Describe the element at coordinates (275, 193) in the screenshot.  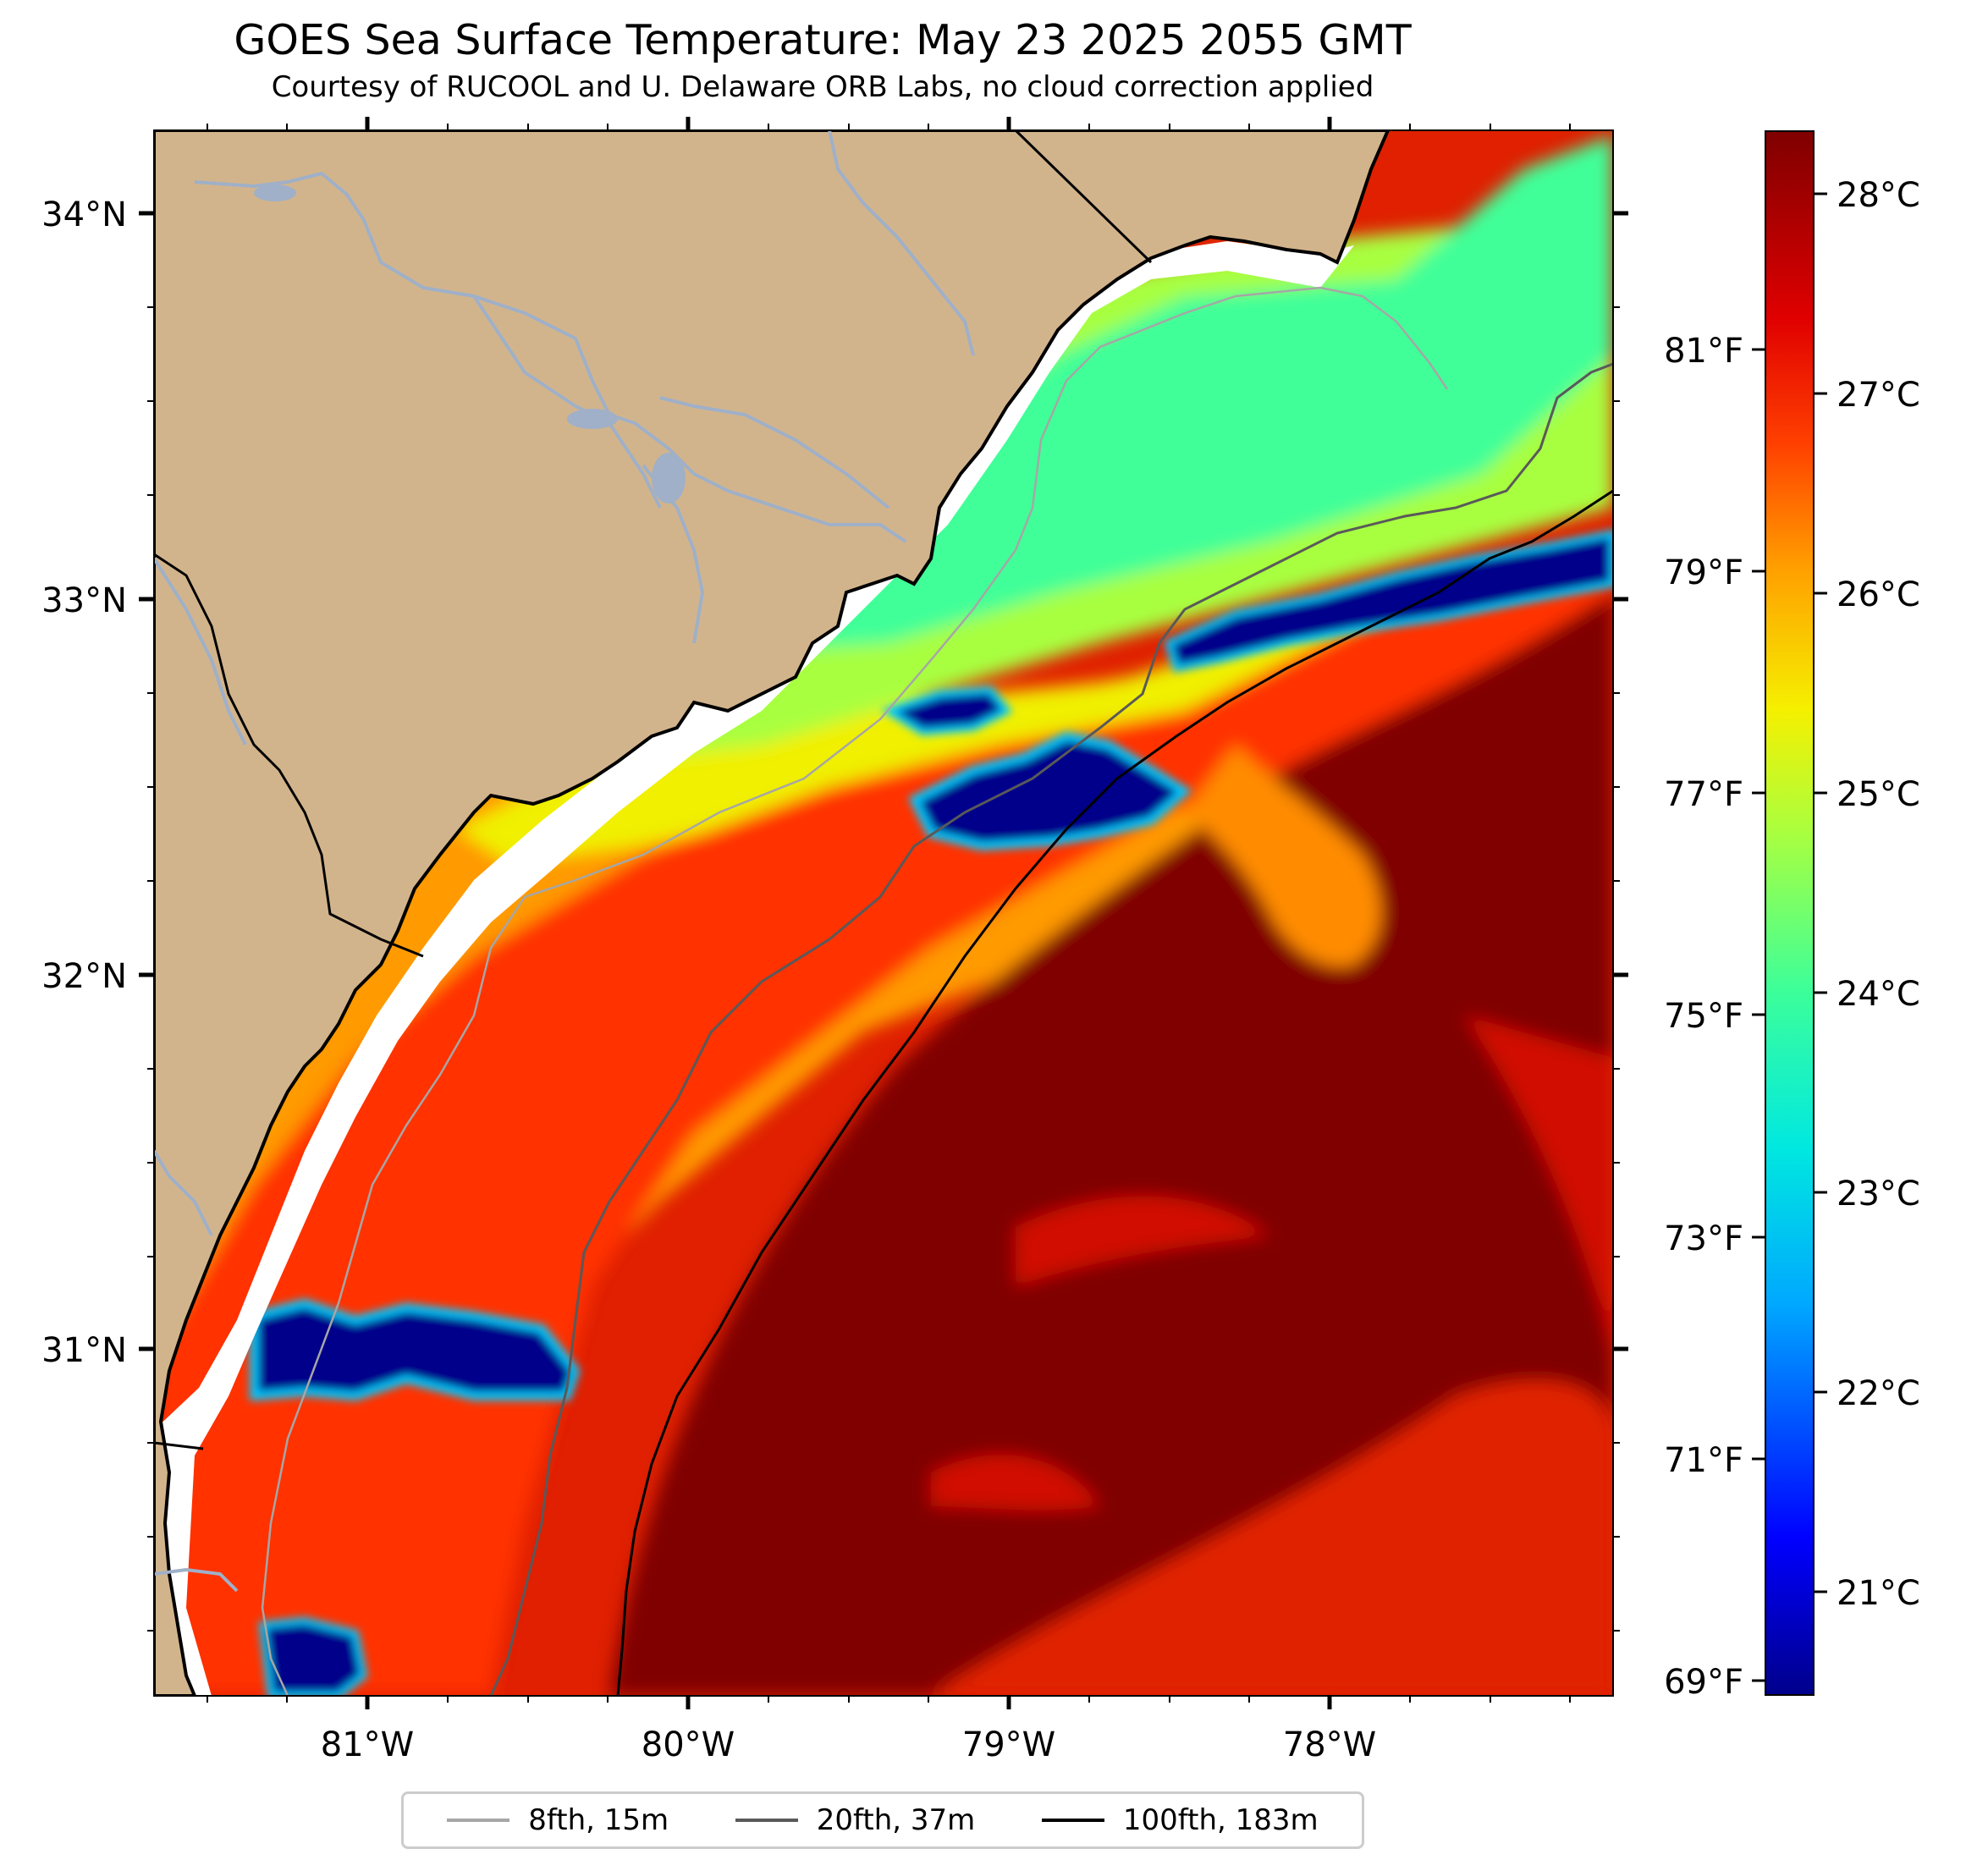
I see `lake-north` at that location.